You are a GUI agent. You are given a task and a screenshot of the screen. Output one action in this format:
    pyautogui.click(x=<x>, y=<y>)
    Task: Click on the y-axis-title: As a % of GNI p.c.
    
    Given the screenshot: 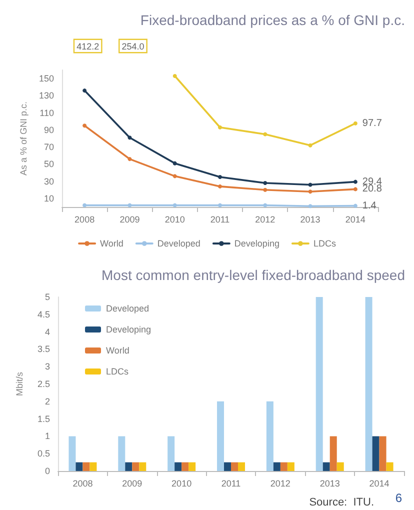 What is the action you would take?
    pyautogui.click(x=23, y=138)
    